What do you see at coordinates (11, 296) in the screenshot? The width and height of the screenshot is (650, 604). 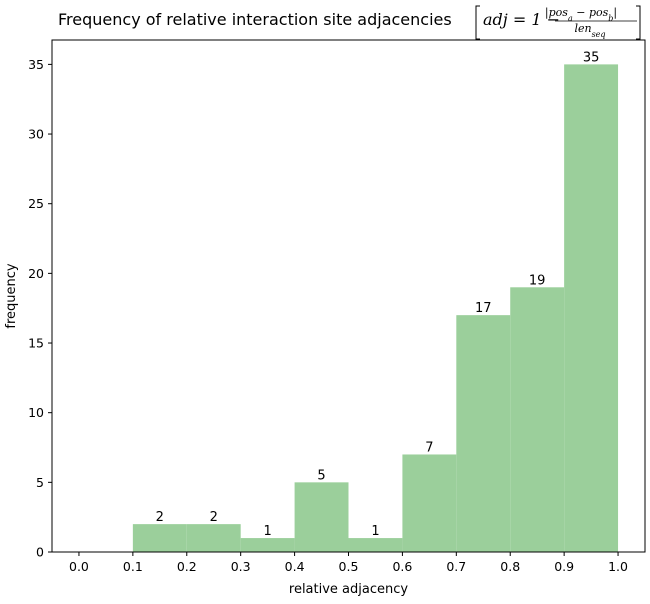 I see `y-axis-label: frequency` at bounding box center [11, 296].